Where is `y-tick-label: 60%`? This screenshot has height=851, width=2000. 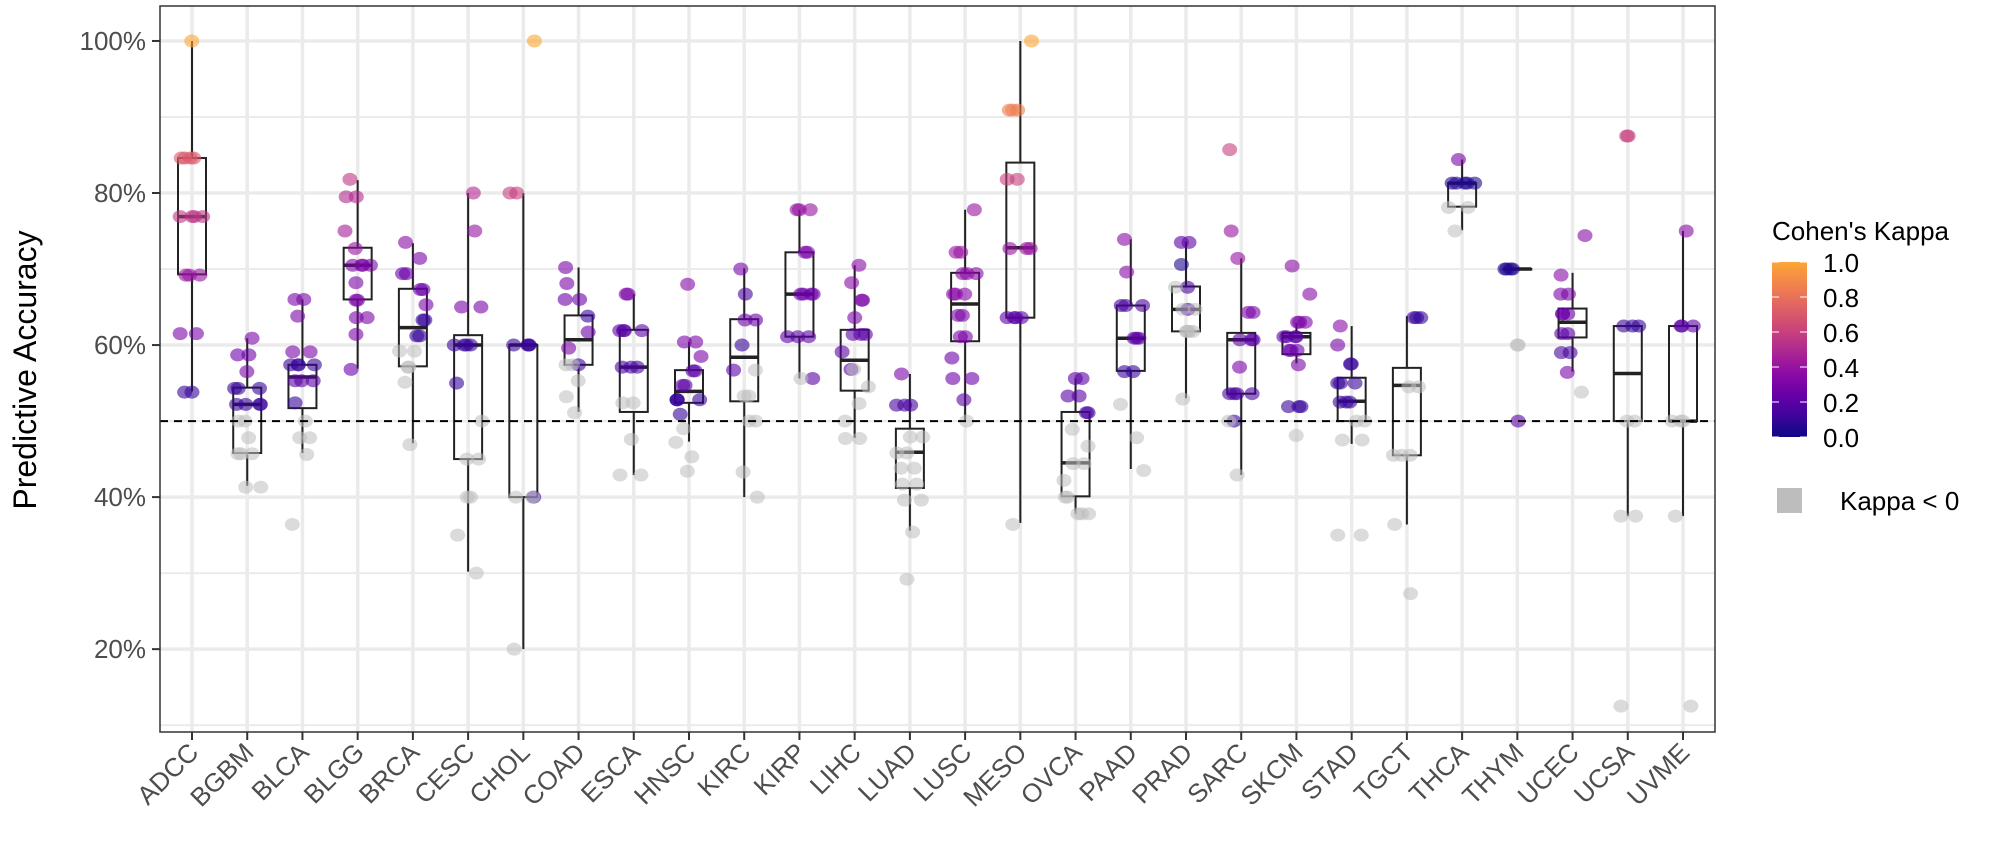 y-tick-label: 60% is located at coordinates (120, 345).